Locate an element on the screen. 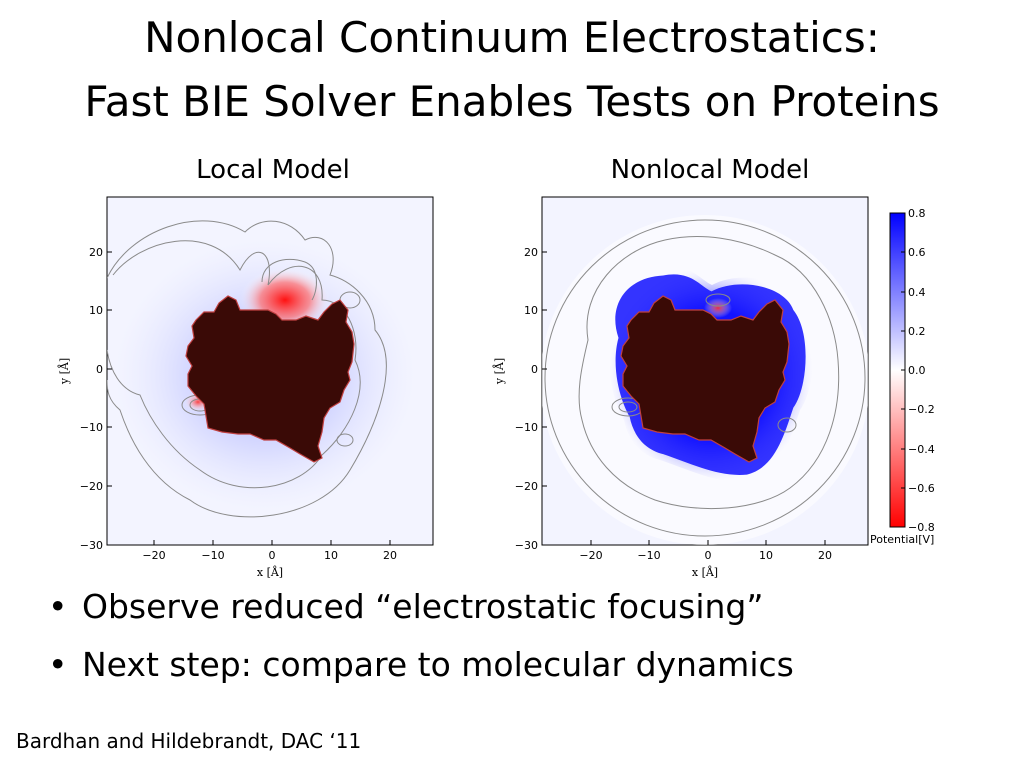  colorbar-tick-label: 0.4 is located at coordinates (917, 292).